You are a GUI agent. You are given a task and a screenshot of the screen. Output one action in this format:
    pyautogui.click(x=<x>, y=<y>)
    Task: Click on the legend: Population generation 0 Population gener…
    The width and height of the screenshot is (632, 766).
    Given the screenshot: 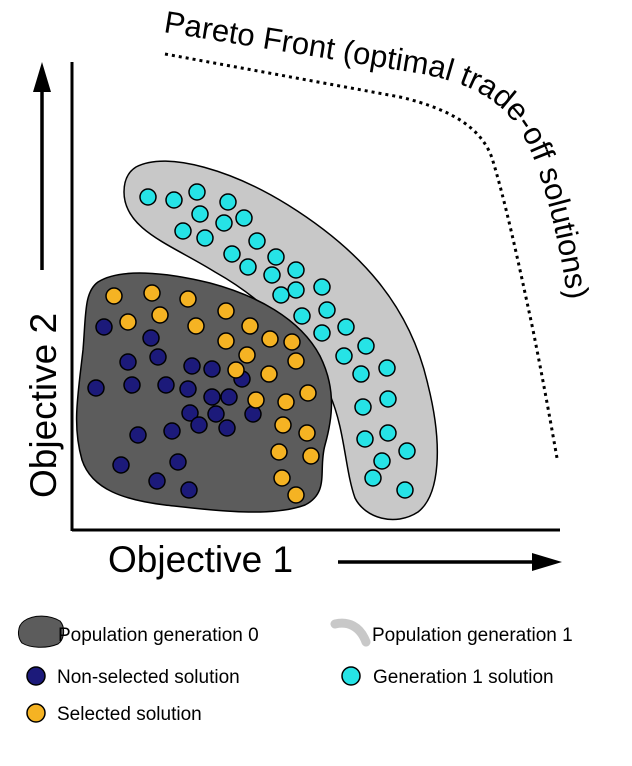 What is the action you would take?
    pyautogui.click(x=295, y=670)
    